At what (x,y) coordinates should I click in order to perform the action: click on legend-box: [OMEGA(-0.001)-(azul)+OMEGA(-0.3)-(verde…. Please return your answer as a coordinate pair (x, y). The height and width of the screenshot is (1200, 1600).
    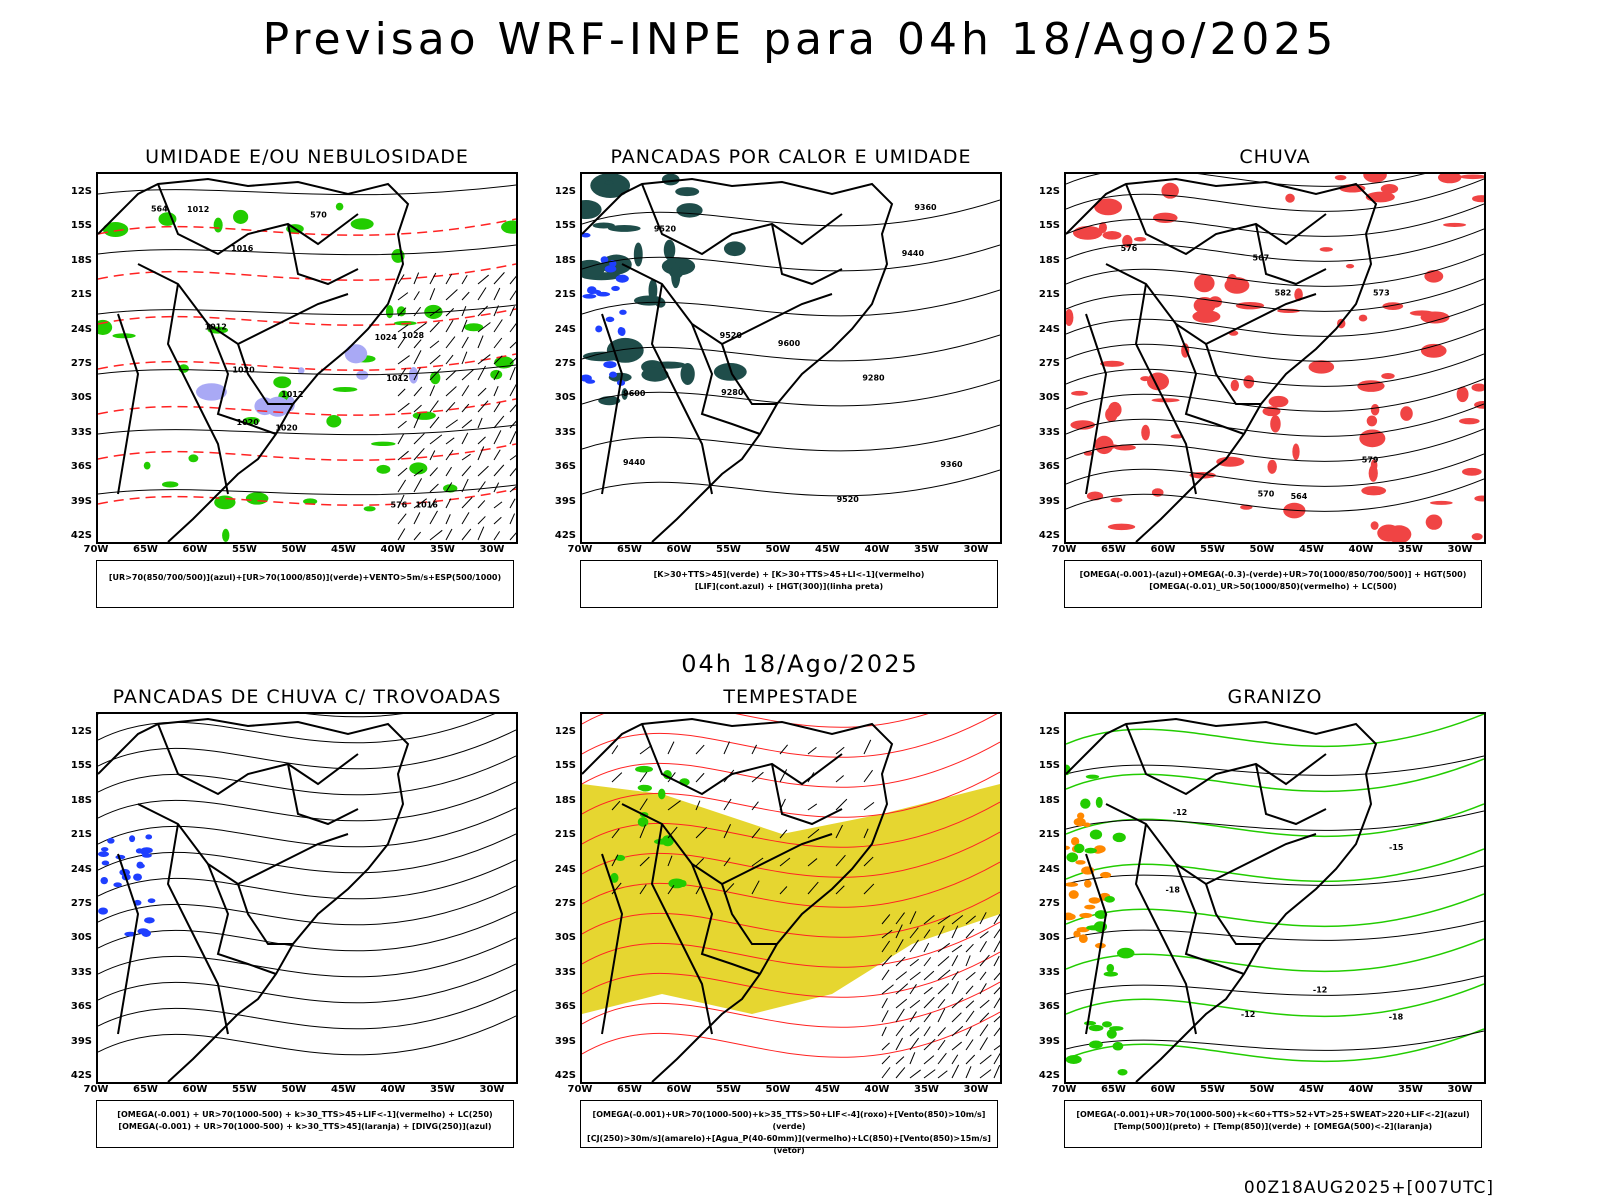
    Looking at the image, I should click on (1273, 584).